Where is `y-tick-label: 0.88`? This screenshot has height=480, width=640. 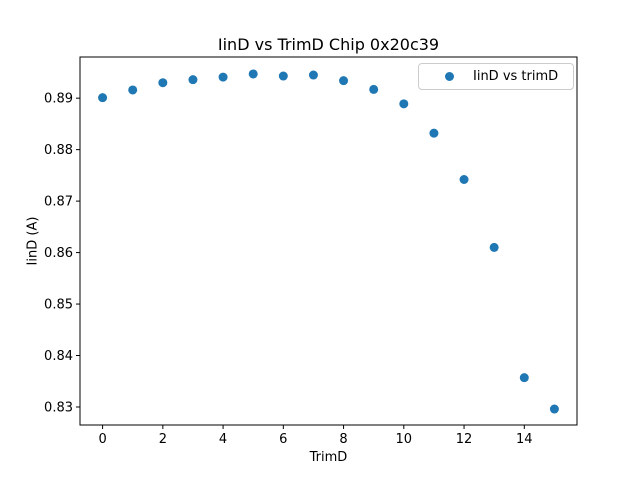
y-tick-label: 0.88 is located at coordinates (58, 150).